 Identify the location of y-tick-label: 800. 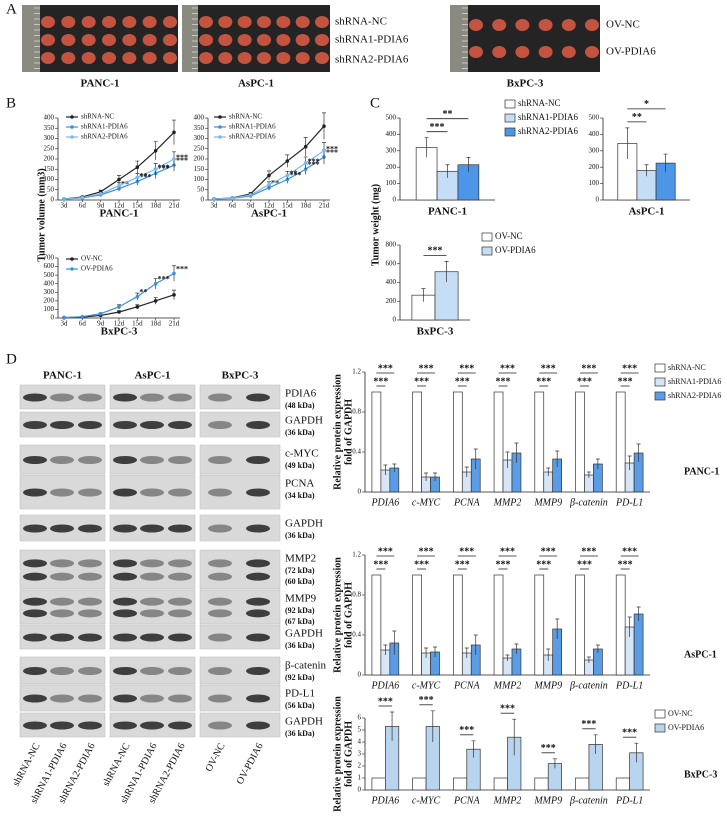
(391, 245).